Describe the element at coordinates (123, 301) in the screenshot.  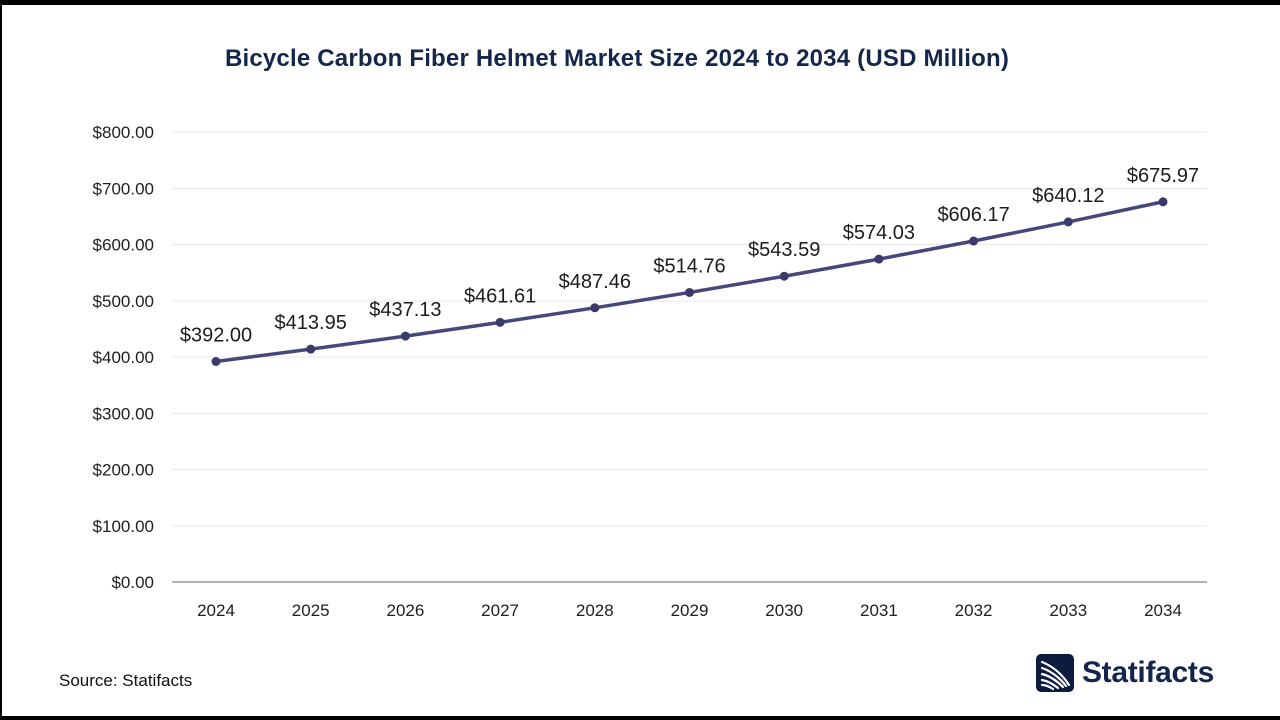
I see `y-tick-label: $500.00` at that location.